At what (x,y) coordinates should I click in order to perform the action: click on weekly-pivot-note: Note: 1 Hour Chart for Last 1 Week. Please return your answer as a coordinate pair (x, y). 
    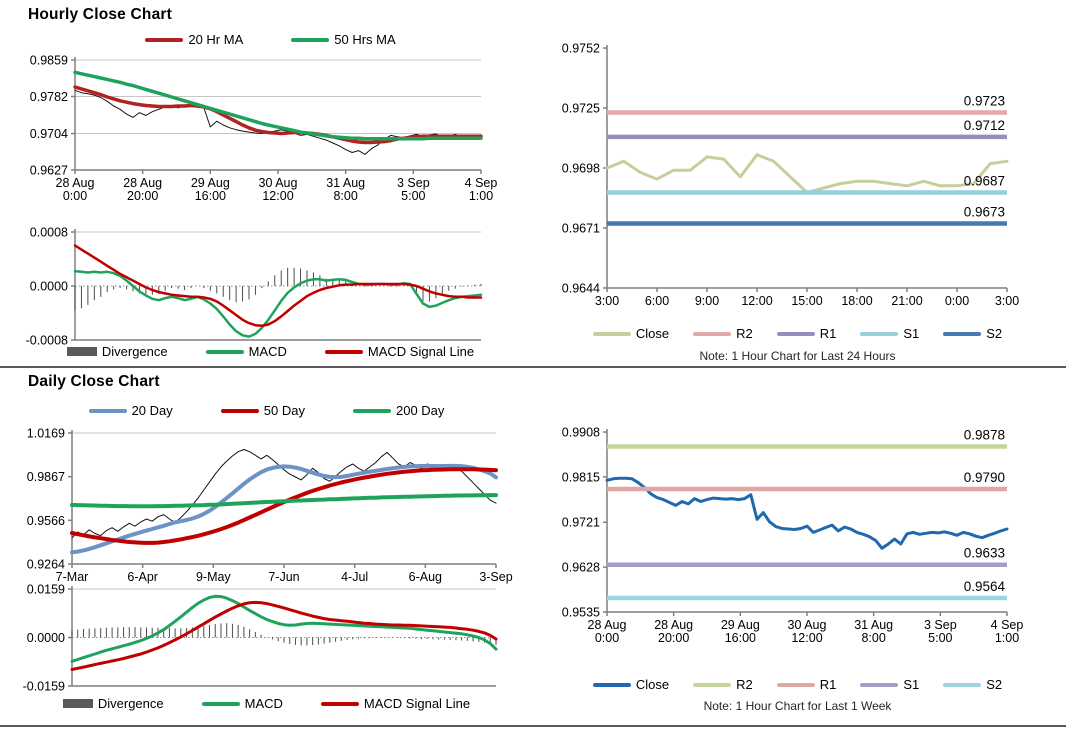
    Looking at the image, I should click on (797, 706).